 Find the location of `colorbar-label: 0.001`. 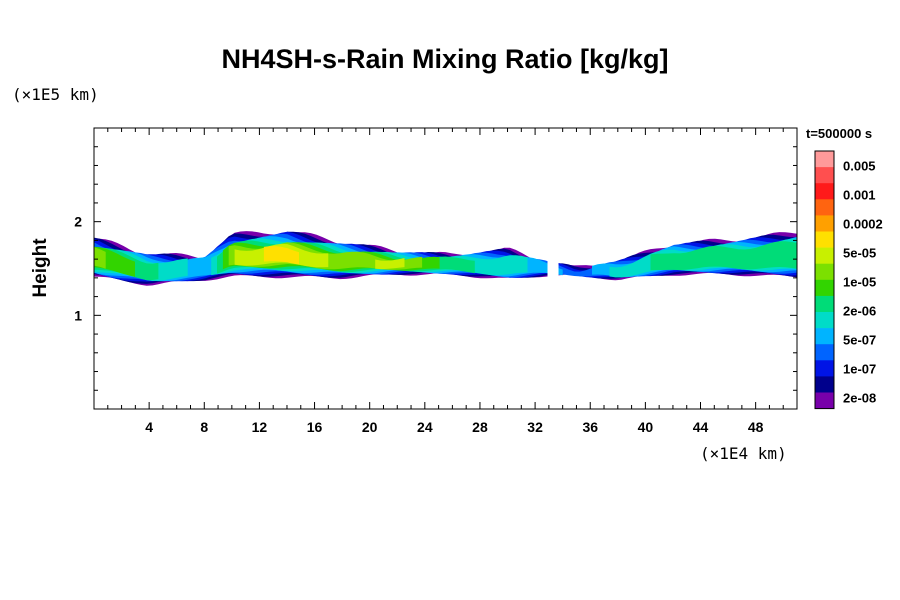

colorbar-label: 0.001 is located at coordinates (859, 194).